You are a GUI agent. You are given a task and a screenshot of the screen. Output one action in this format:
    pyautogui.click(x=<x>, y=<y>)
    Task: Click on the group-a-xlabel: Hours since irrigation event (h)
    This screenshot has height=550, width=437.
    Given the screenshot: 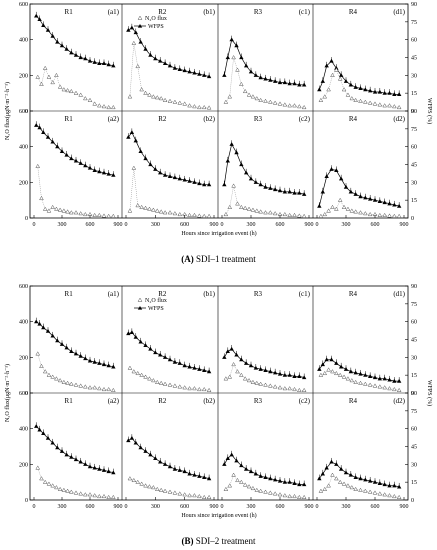 What is the action you would take?
    pyautogui.click(x=218, y=233)
    